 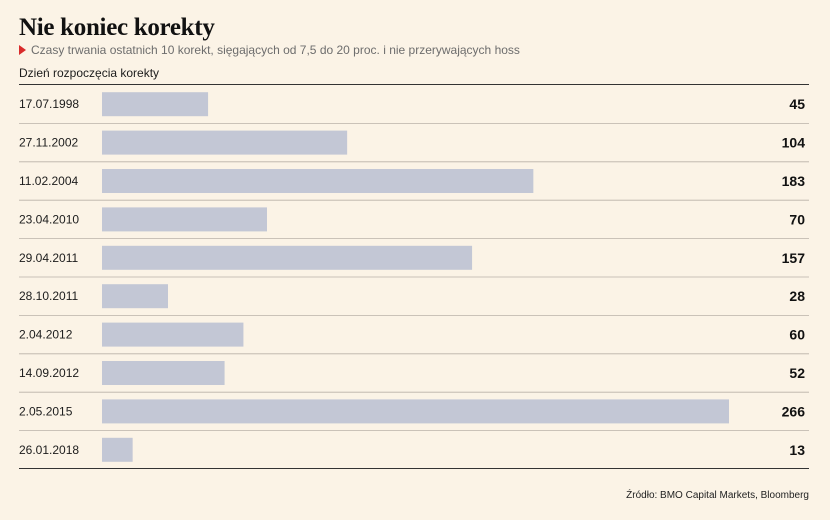 I want to click on triangle-marker-icon, so click(x=22, y=50).